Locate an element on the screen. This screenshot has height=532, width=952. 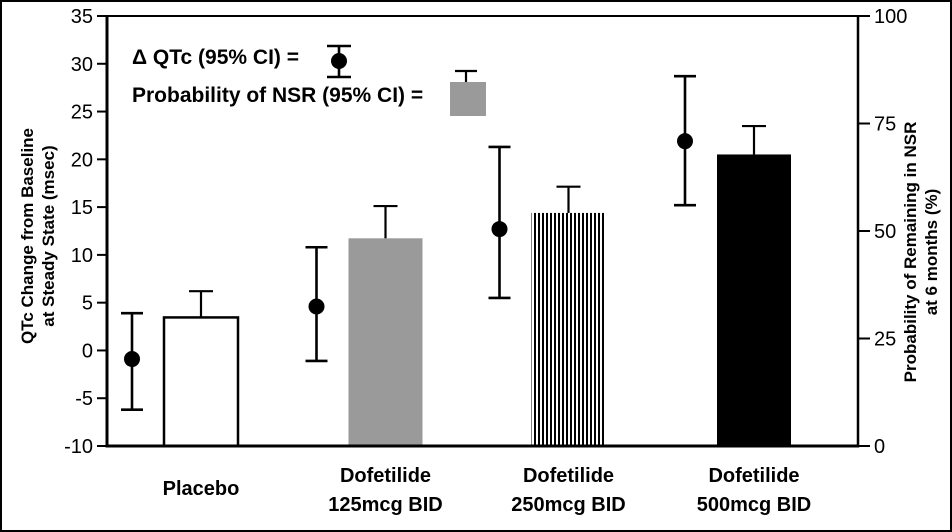
right-tick-label: 50 is located at coordinates (885, 232).